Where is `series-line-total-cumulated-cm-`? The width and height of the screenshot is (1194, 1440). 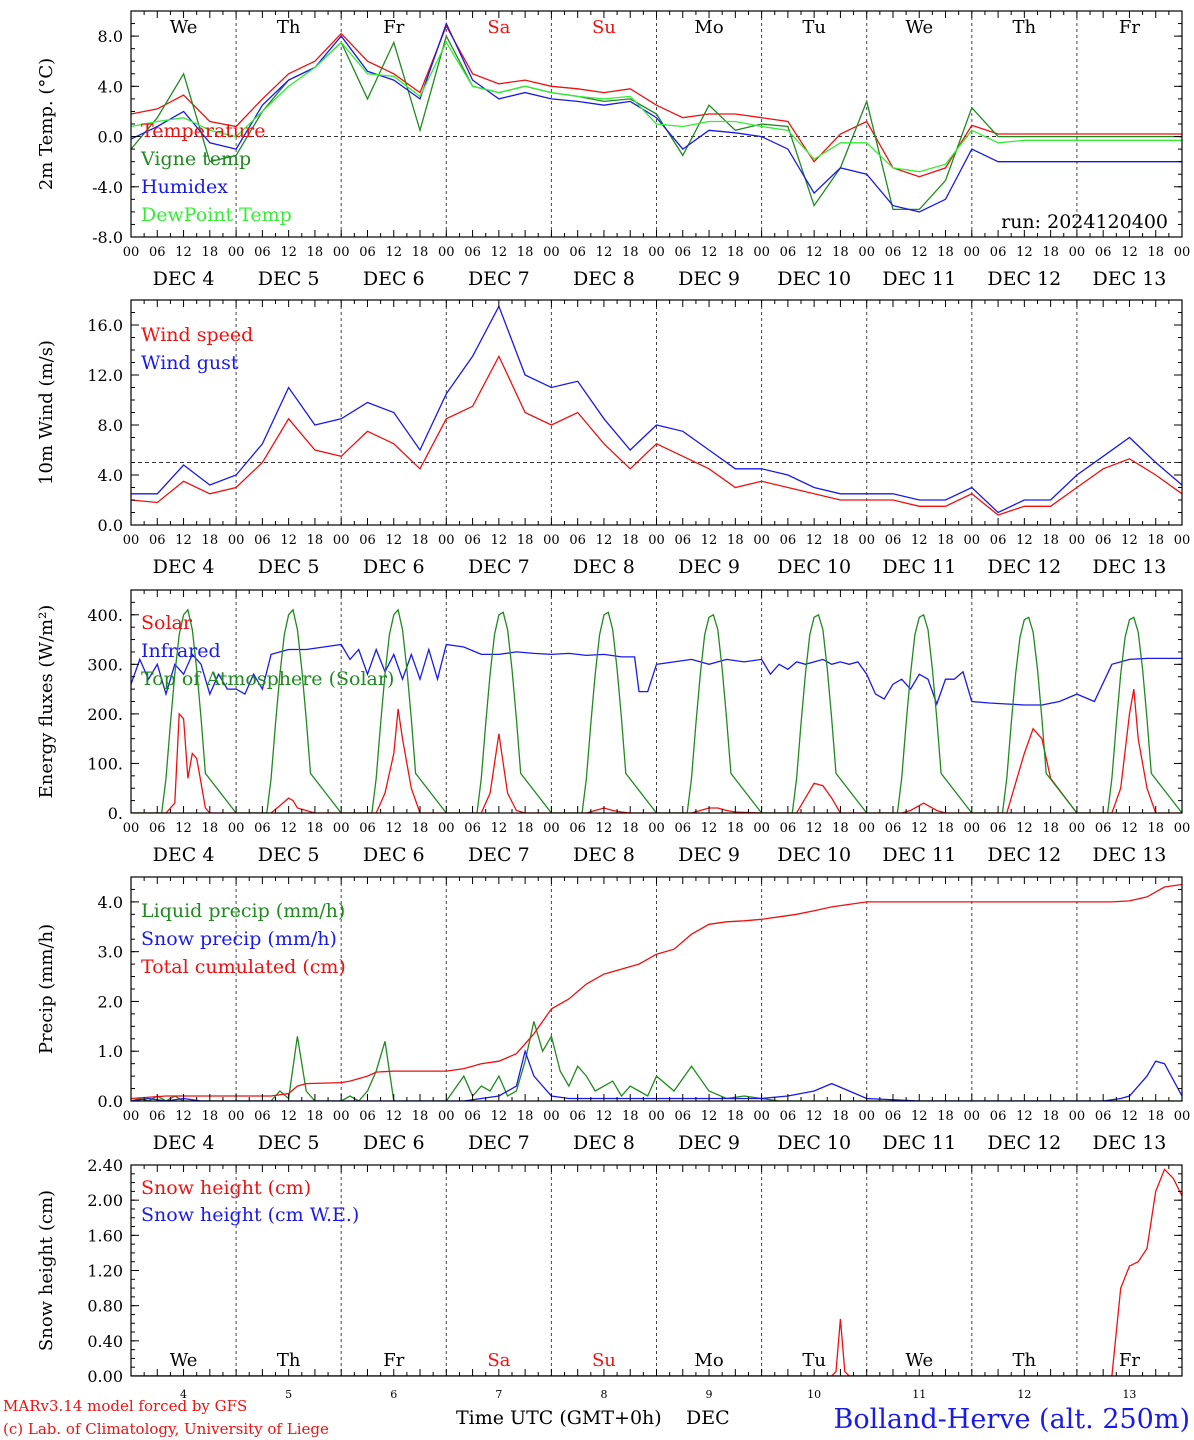 series-line-total-cumulated-cm- is located at coordinates (656, 991).